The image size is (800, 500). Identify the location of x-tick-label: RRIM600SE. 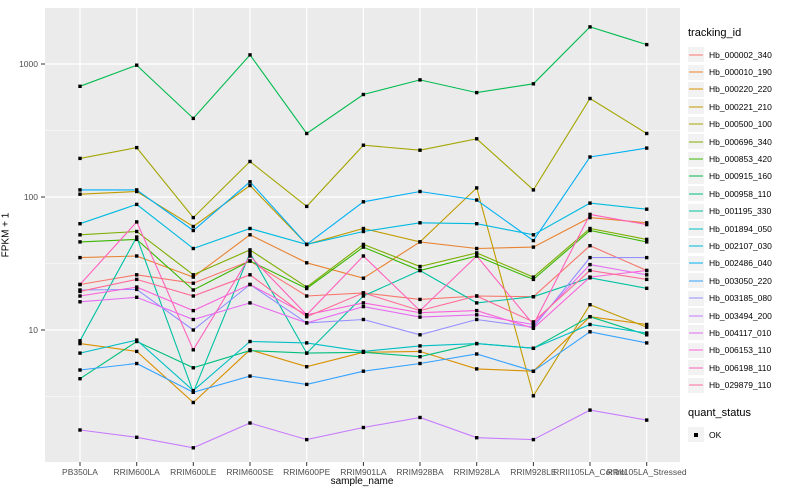
(250, 472).